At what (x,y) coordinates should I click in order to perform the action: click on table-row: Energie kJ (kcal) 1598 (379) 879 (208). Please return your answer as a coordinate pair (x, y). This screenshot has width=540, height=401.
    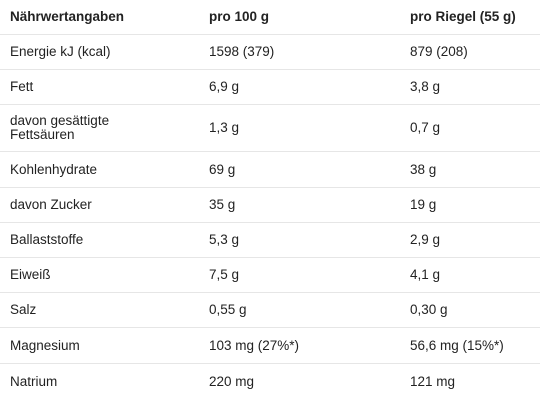
    Looking at the image, I should click on (270, 52).